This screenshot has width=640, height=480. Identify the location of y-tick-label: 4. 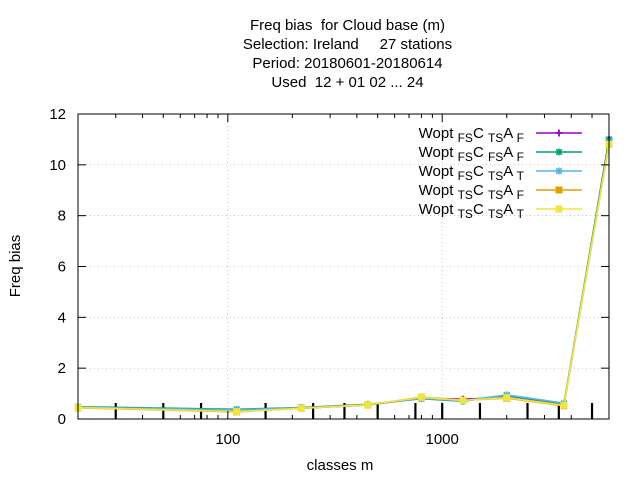
(62, 317).